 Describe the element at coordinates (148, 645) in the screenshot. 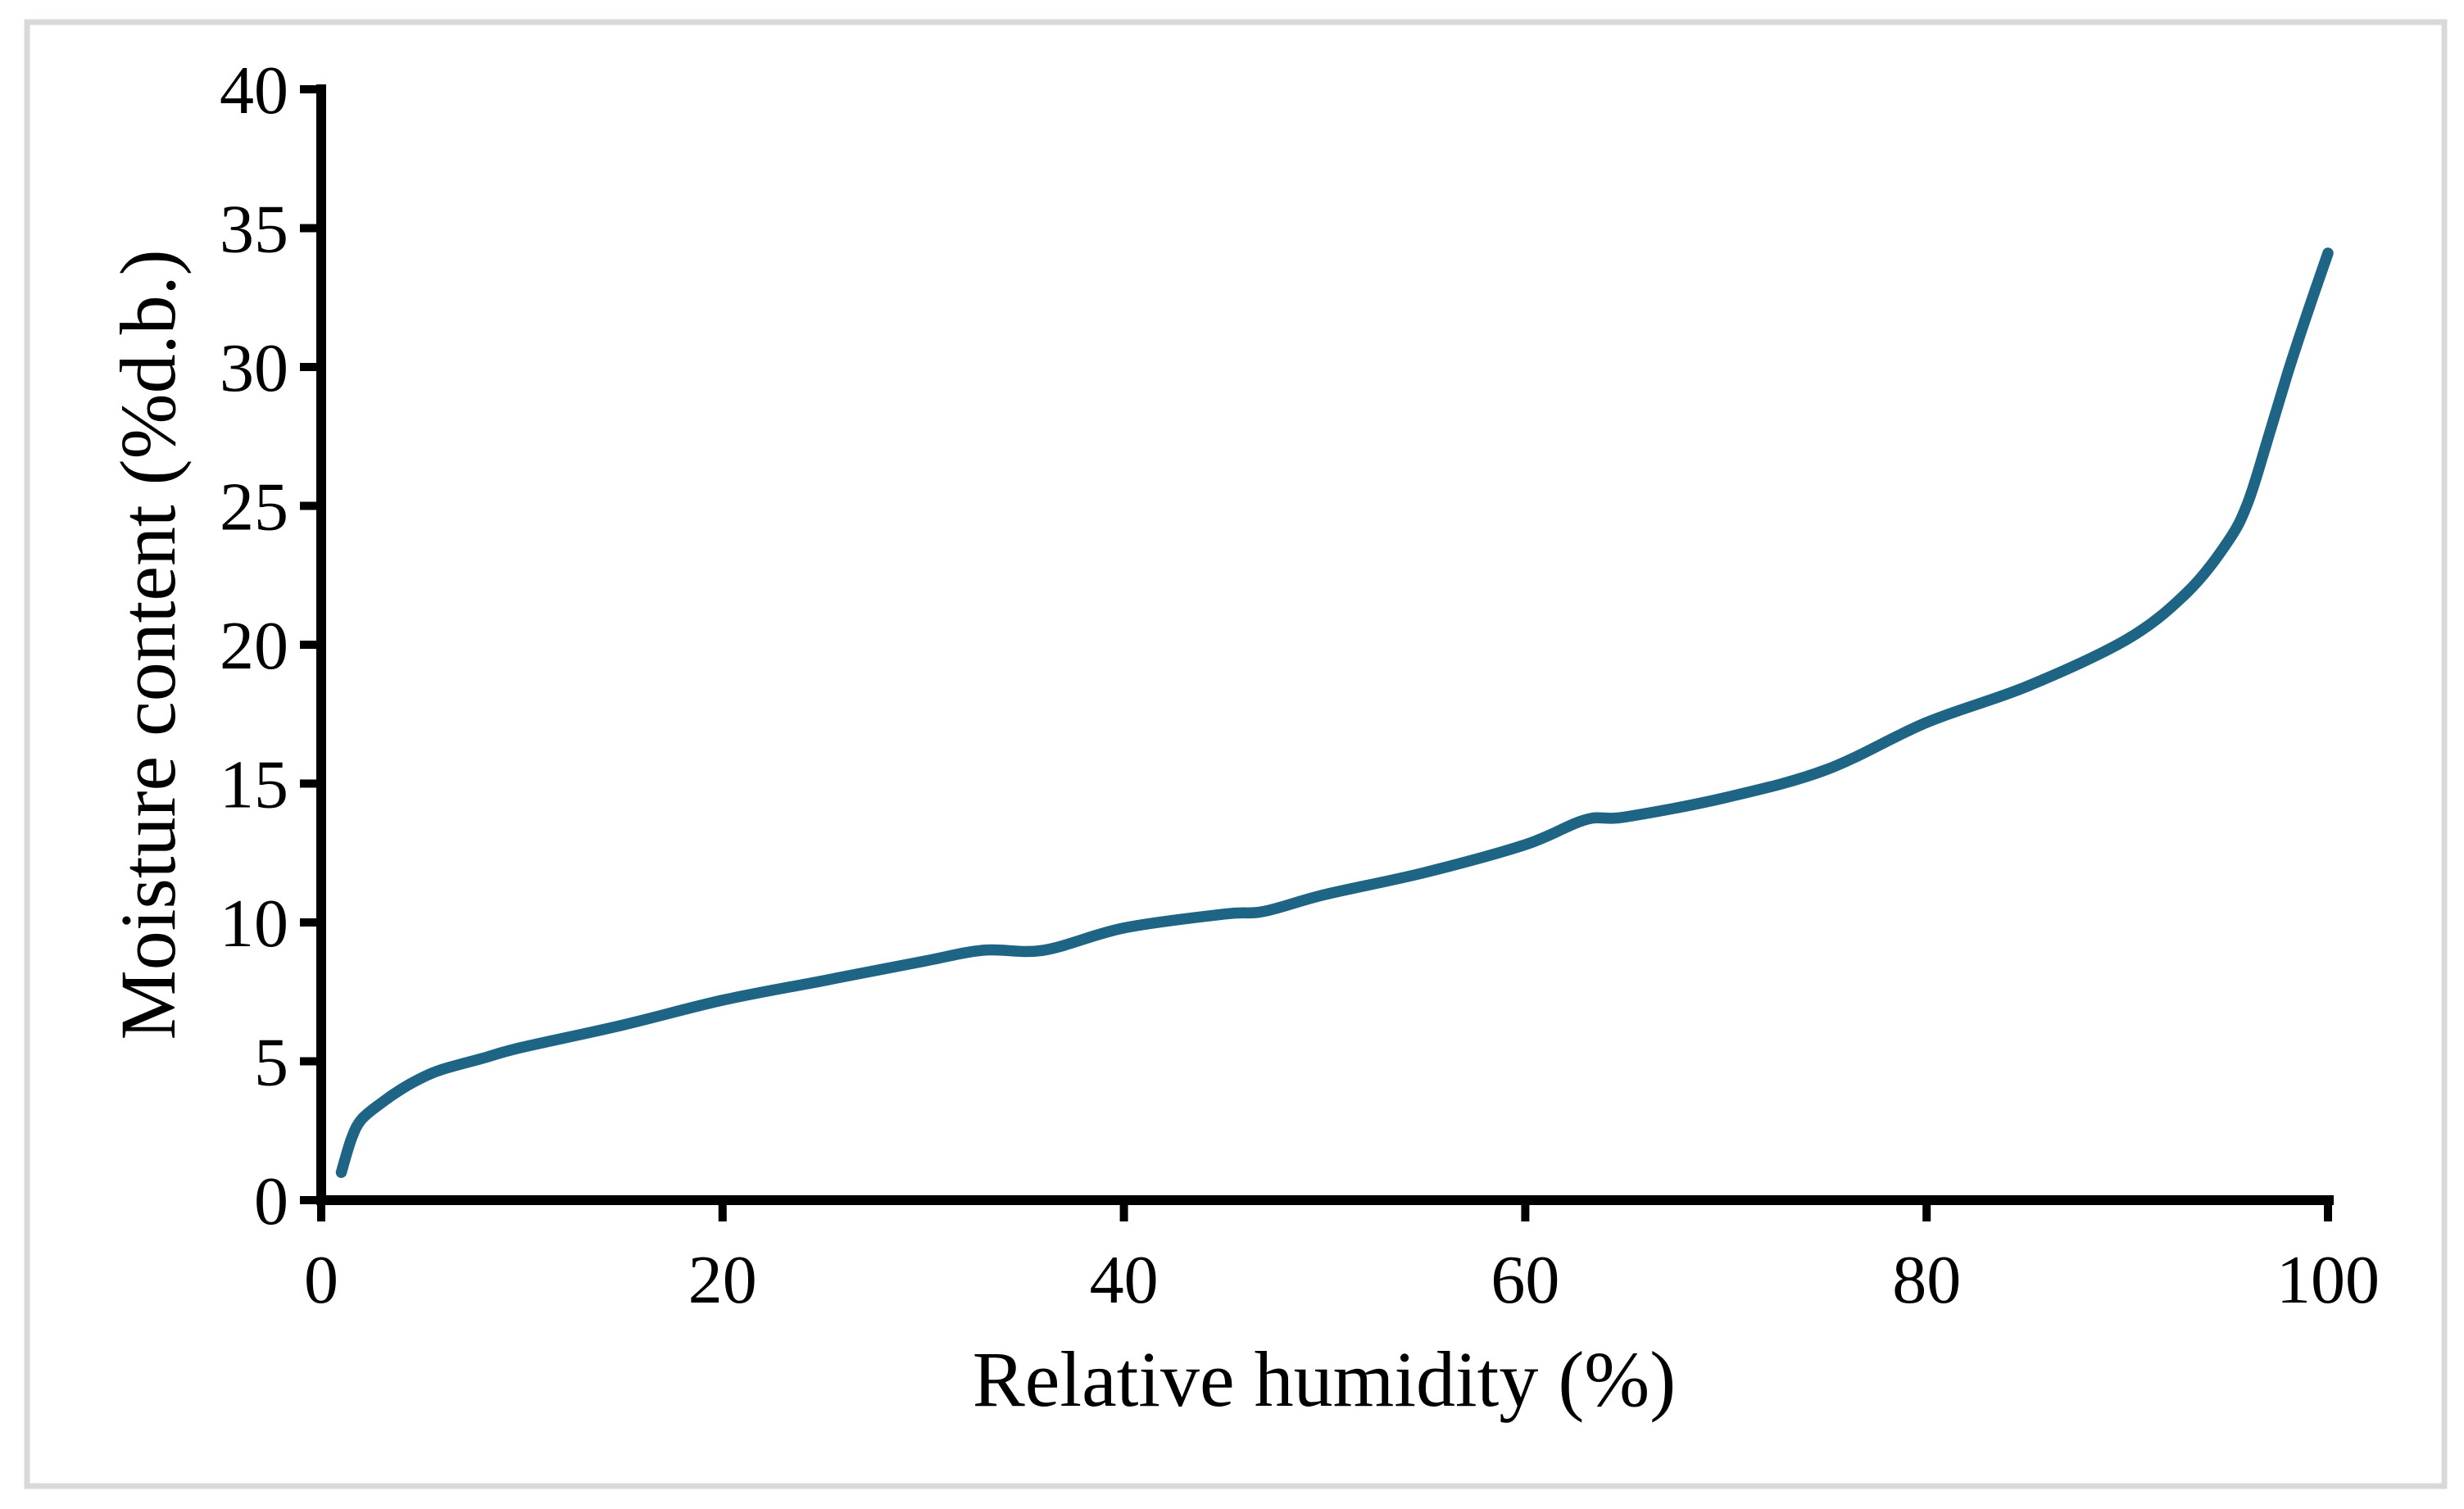

I see `y-axis-title: Moisture content (%d.b.)` at that location.